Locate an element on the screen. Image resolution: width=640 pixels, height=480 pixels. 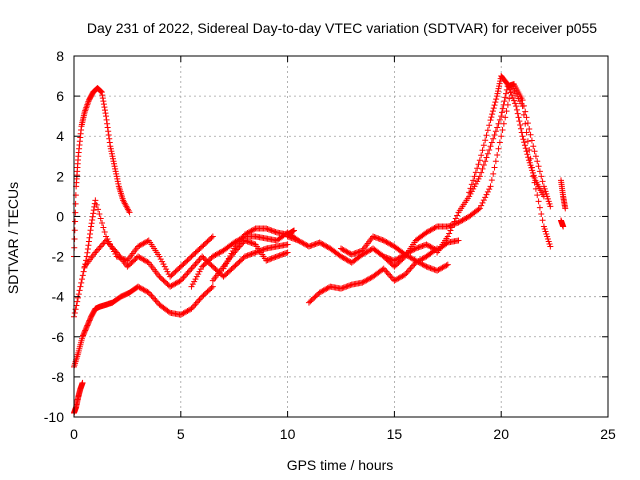
x-tick-label: 25 is located at coordinates (608, 434).